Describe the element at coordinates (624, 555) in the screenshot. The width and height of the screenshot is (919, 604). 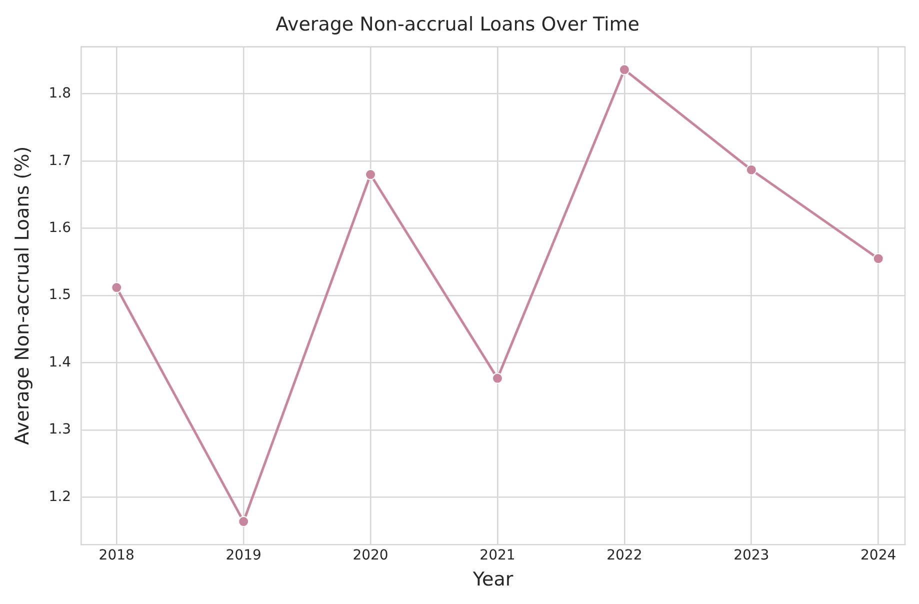
I see `x-tick-label: 2022` at that location.